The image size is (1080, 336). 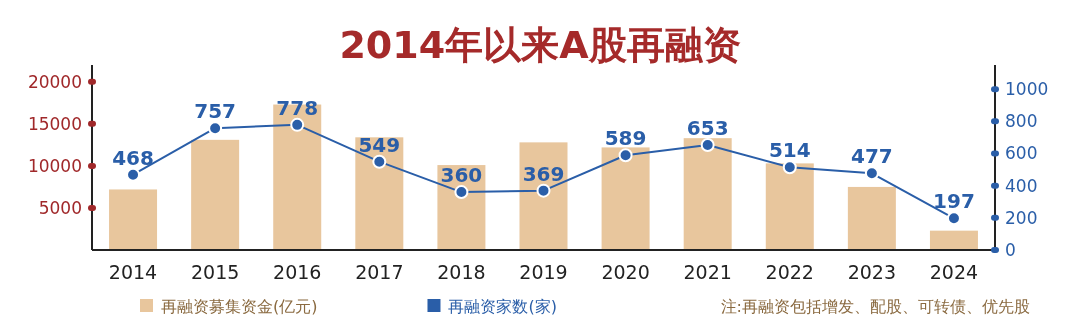 What do you see at coordinates (1021, 217) in the screenshot?
I see `y2-tick-label: 200` at bounding box center [1021, 217].